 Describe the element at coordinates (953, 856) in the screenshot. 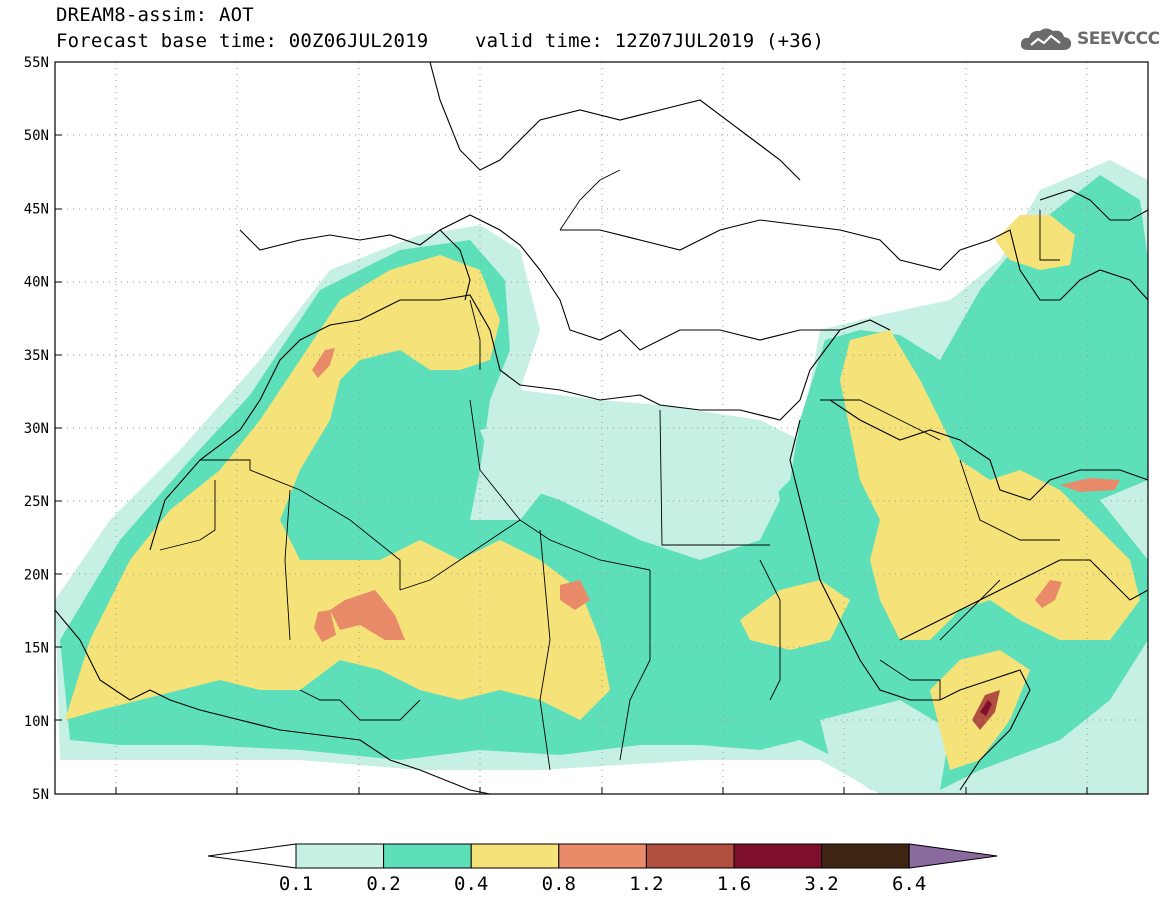

I see `colorbar-over-arrow` at that location.